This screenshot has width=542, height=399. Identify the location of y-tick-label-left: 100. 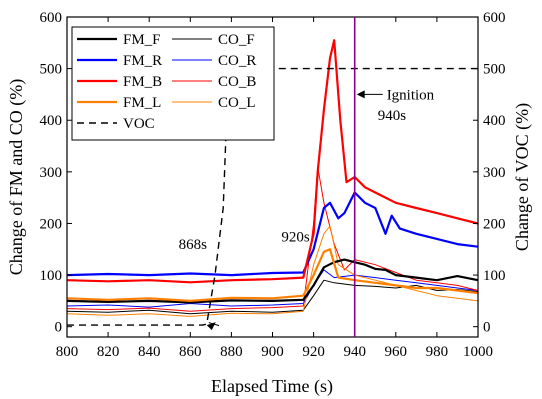
(51, 276).